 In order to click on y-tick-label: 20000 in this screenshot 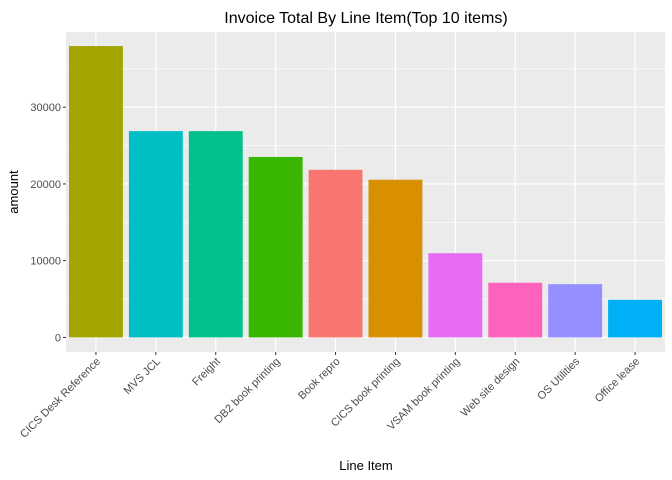, I will do `click(45, 185)`.